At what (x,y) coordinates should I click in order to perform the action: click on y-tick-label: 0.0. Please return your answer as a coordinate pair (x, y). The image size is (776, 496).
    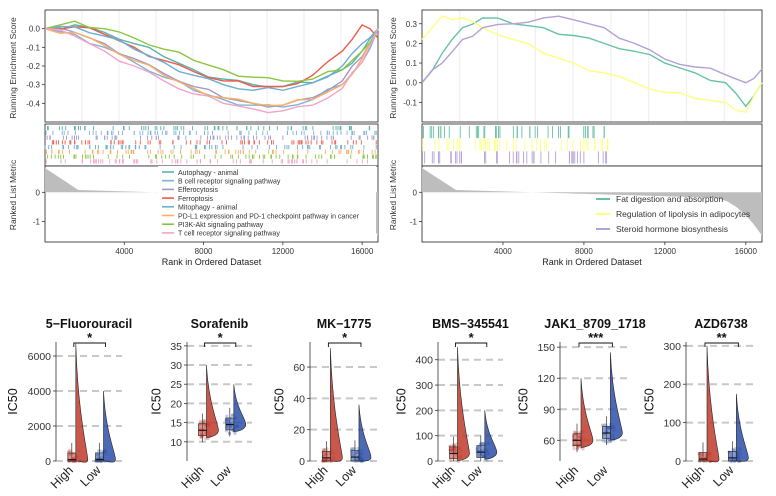
    Looking at the image, I should click on (35, 29).